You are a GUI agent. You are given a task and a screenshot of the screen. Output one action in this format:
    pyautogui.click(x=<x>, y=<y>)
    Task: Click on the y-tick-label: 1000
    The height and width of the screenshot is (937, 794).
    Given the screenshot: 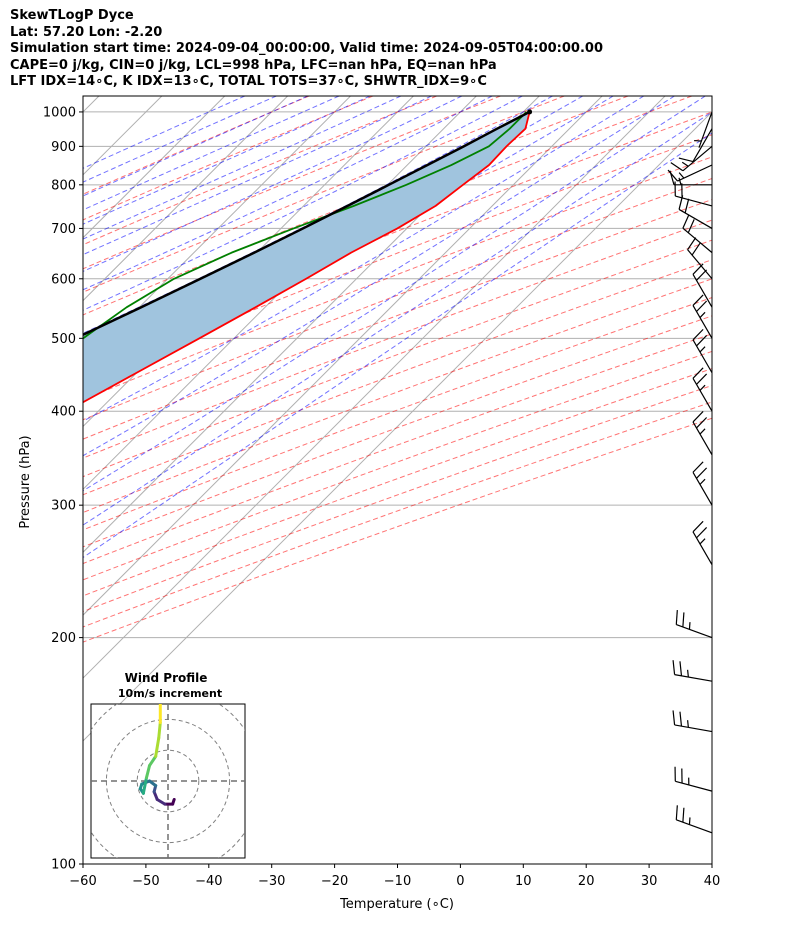 What is the action you would take?
    pyautogui.click(x=59, y=112)
    